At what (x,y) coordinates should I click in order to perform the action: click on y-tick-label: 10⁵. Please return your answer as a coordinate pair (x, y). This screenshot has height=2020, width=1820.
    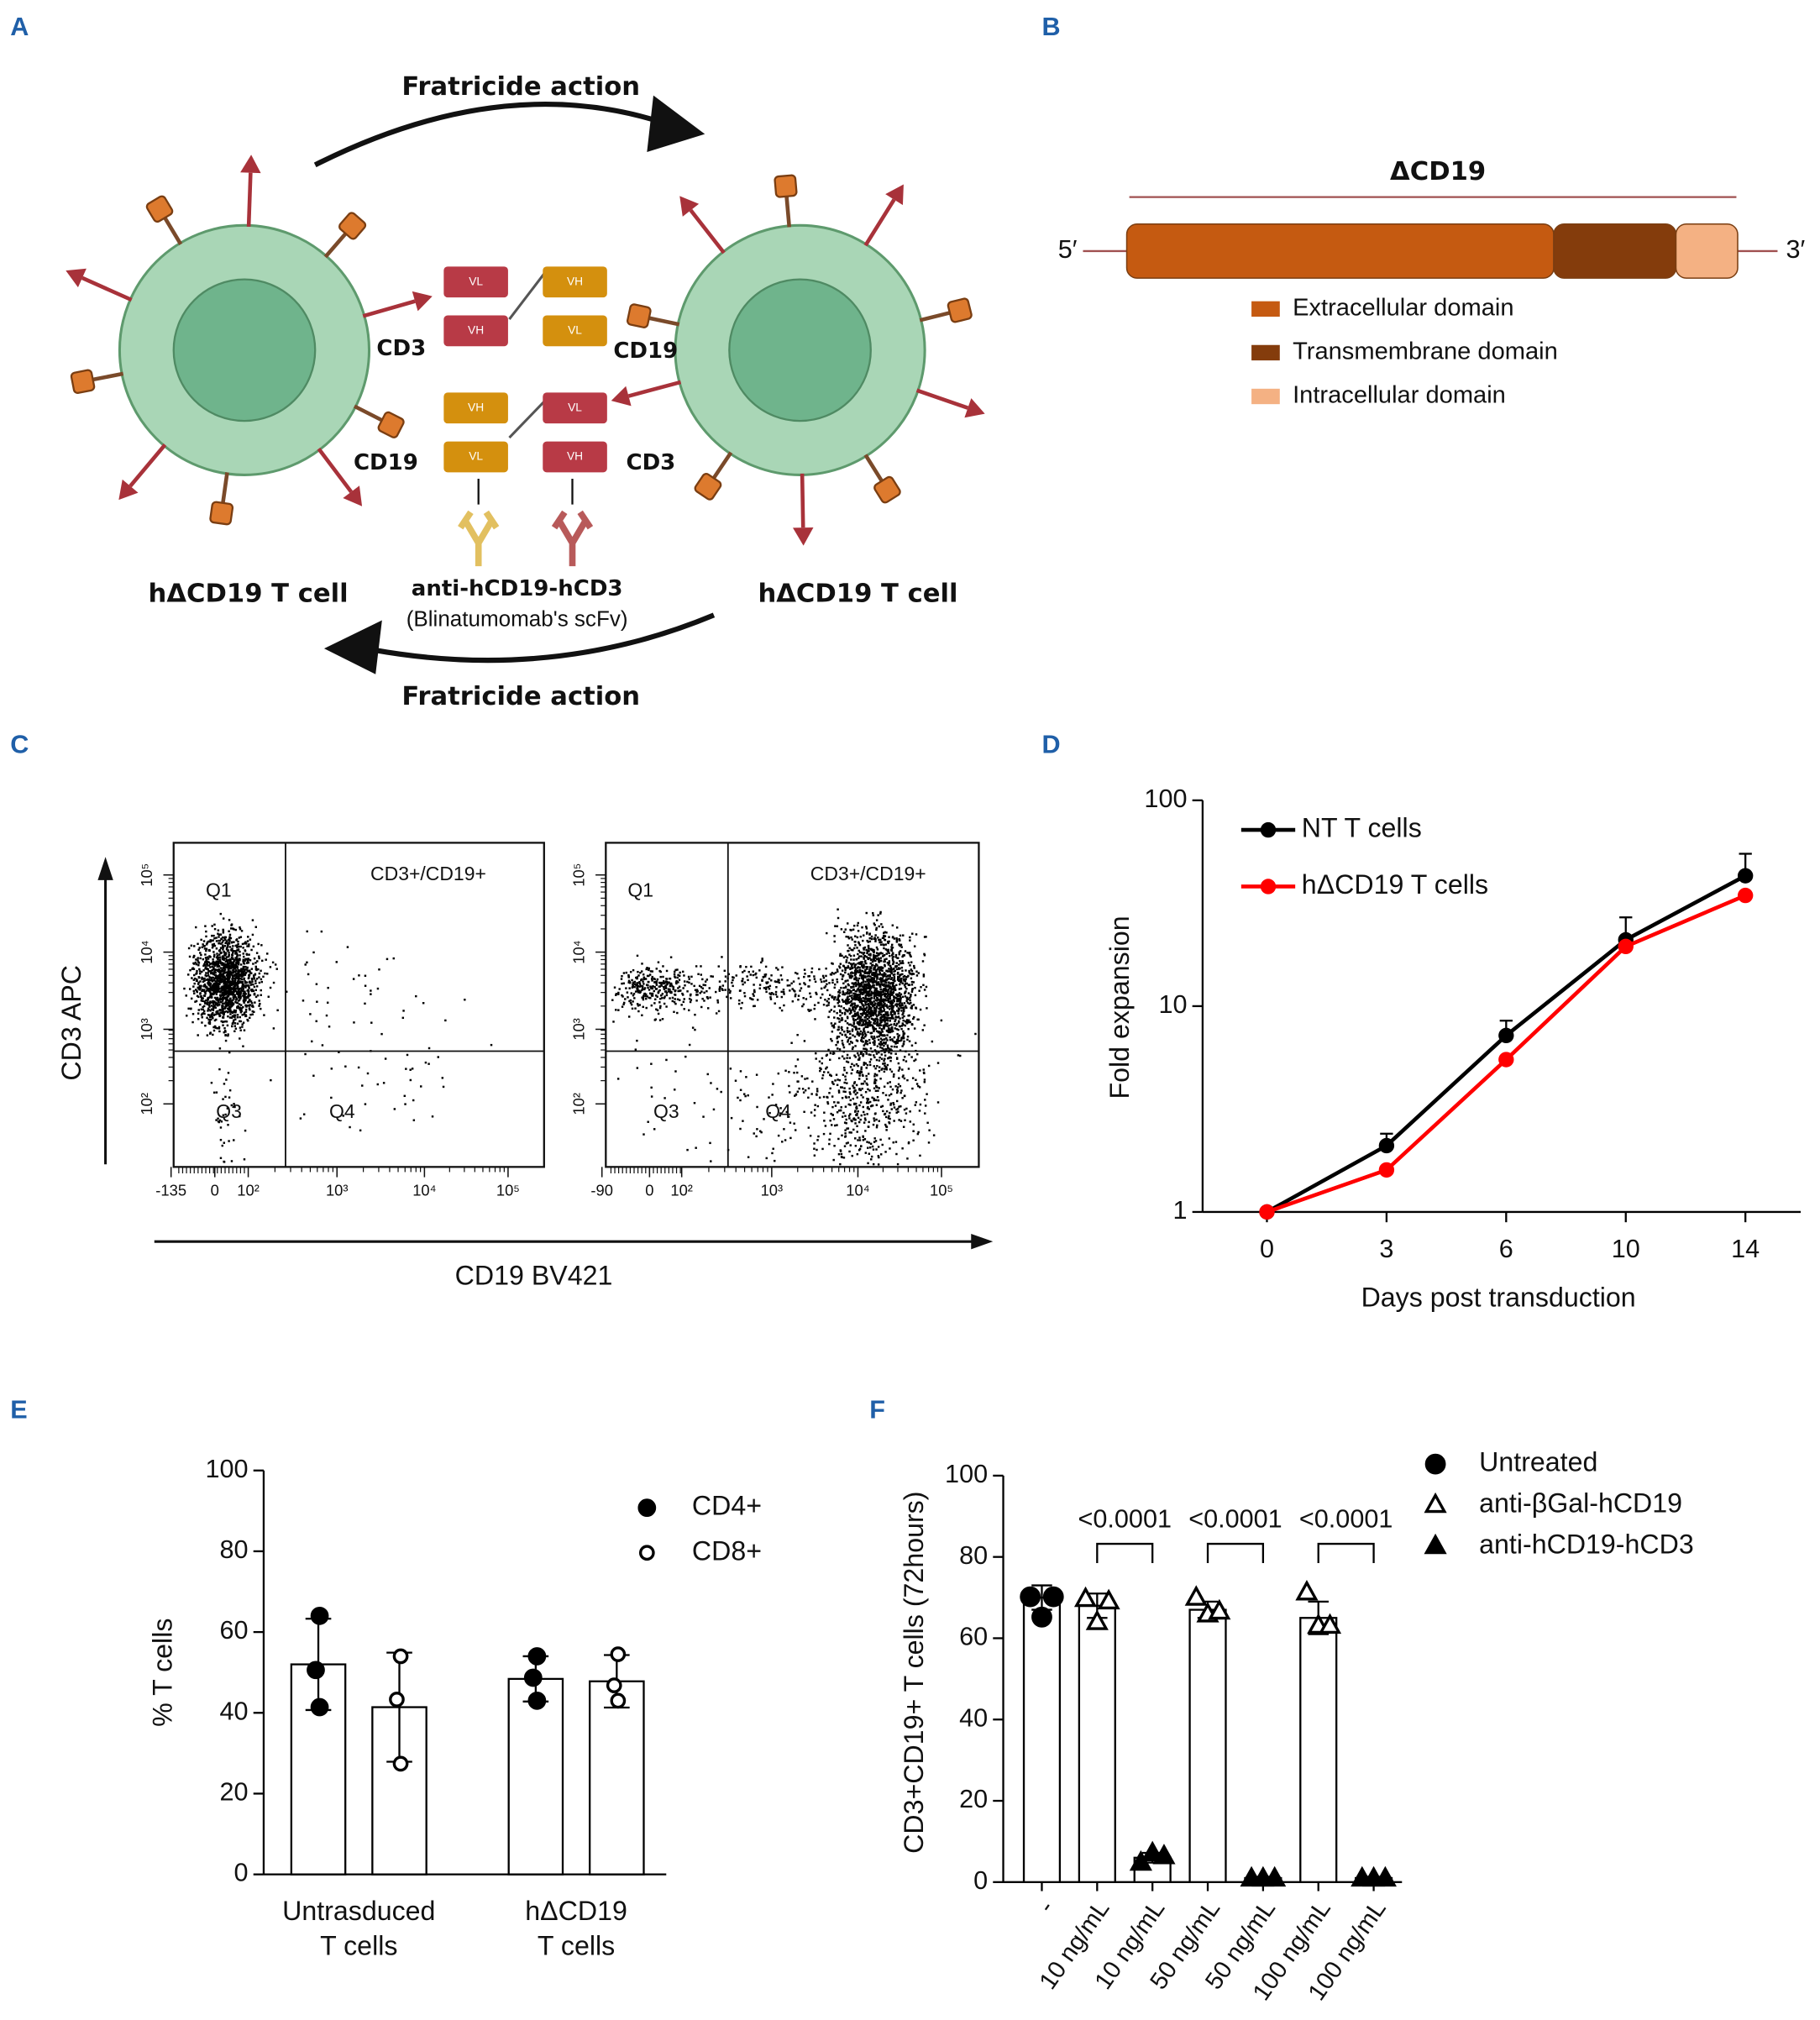
    Looking at the image, I should click on (579, 875).